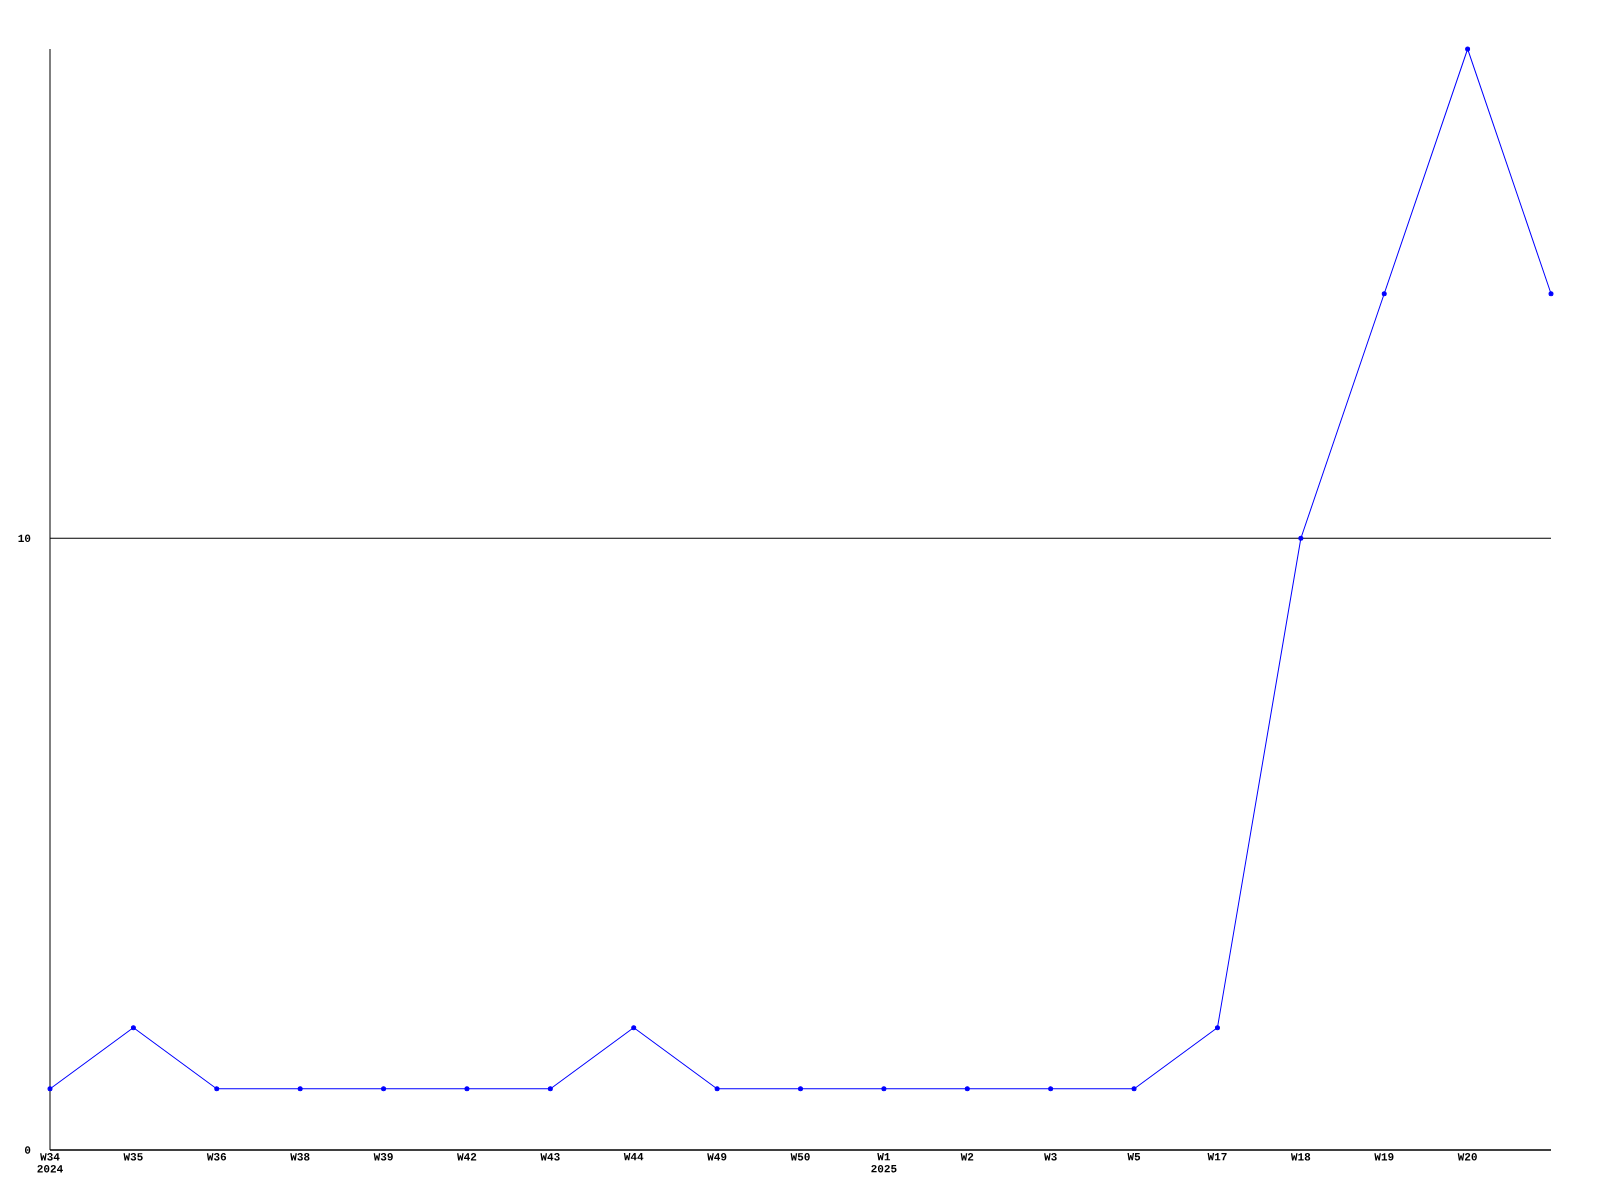 The height and width of the screenshot is (1200, 1600). What do you see at coordinates (884, 1163) in the screenshot?
I see `x-tick-label: W1 2025` at bounding box center [884, 1163].